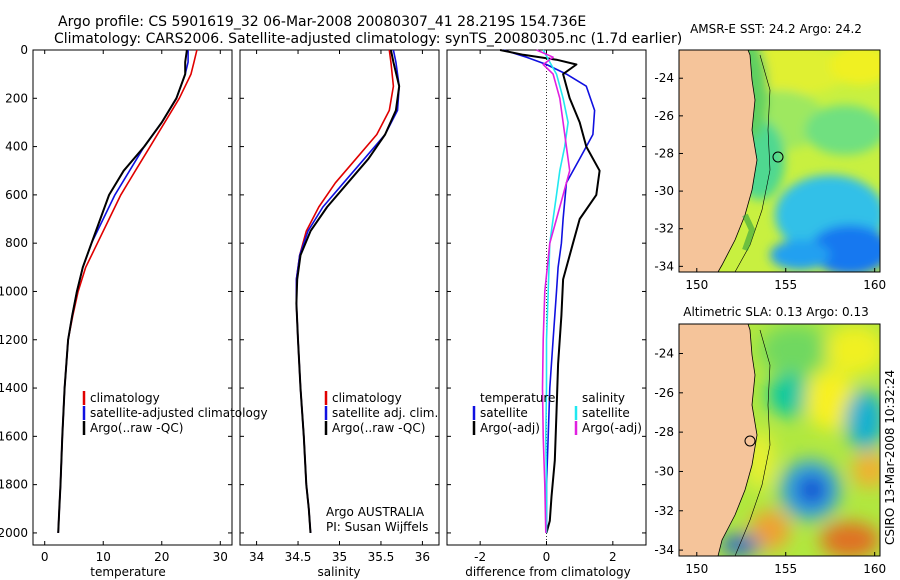  What do you see at coordinates (606, 413) in the screenshot?
I see `legend-salinity-satellite: satellite` at bounding box center [606, 413].